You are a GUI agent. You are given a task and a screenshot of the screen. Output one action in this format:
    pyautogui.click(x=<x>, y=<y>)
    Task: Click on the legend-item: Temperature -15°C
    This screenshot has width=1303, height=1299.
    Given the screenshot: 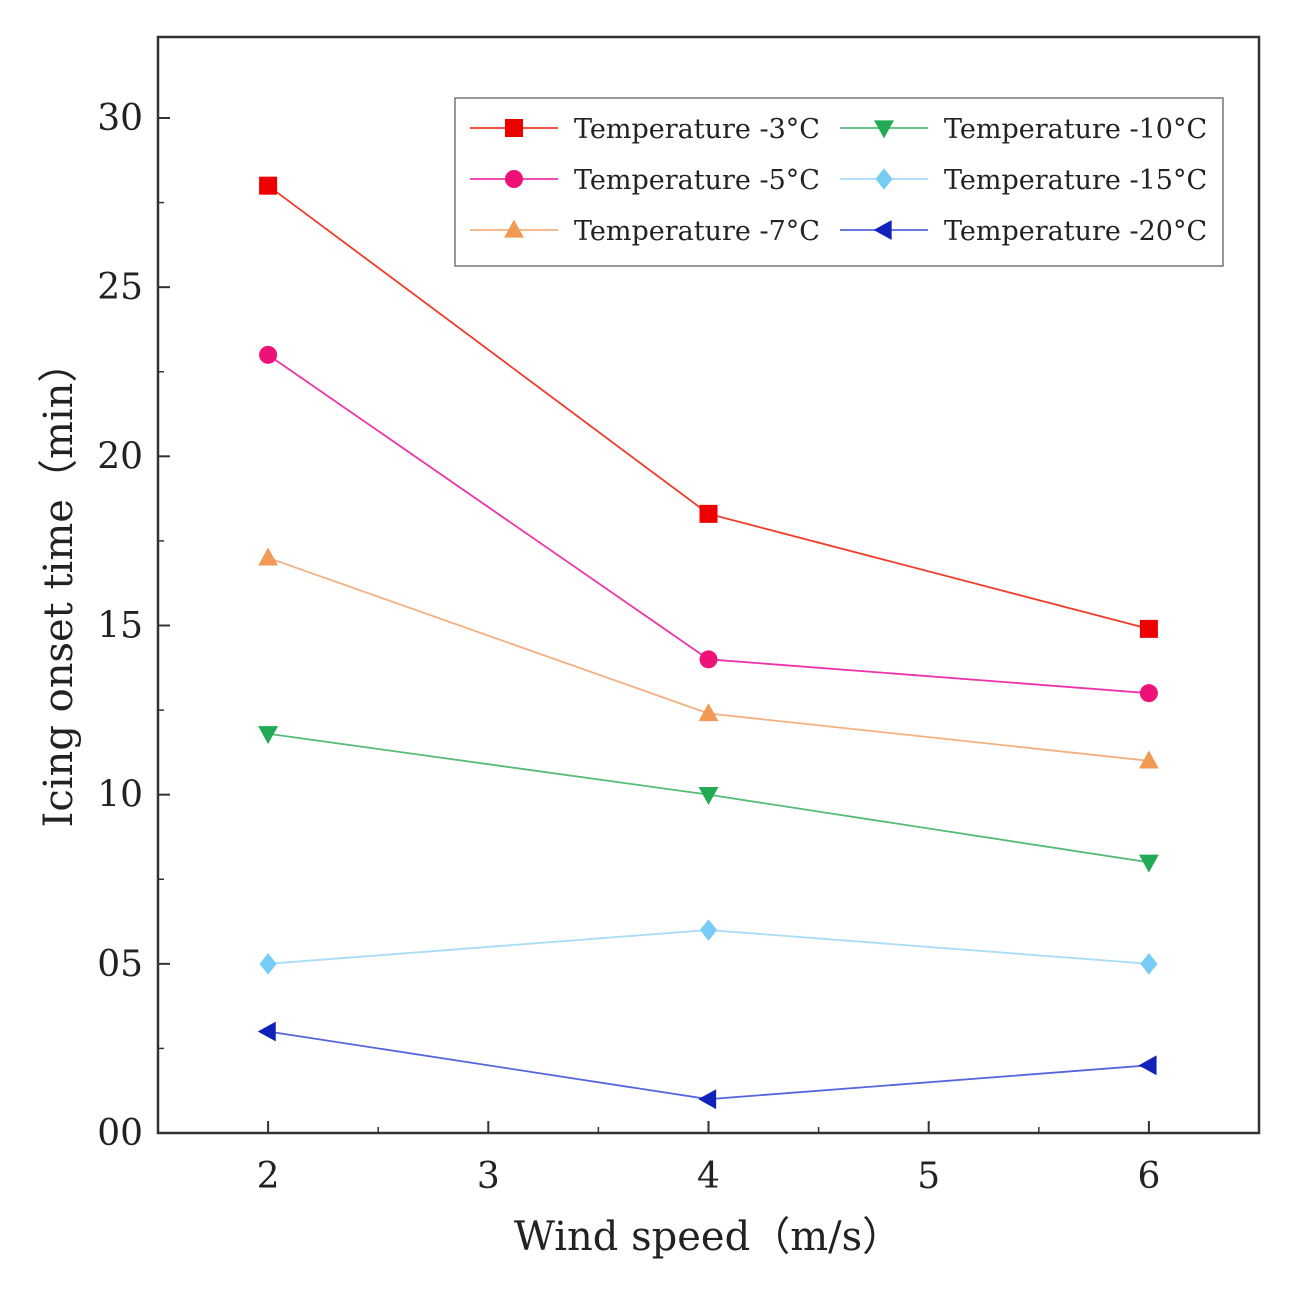 What is the action you would take?
    pyautogui.click(x=1023, y=180)
    